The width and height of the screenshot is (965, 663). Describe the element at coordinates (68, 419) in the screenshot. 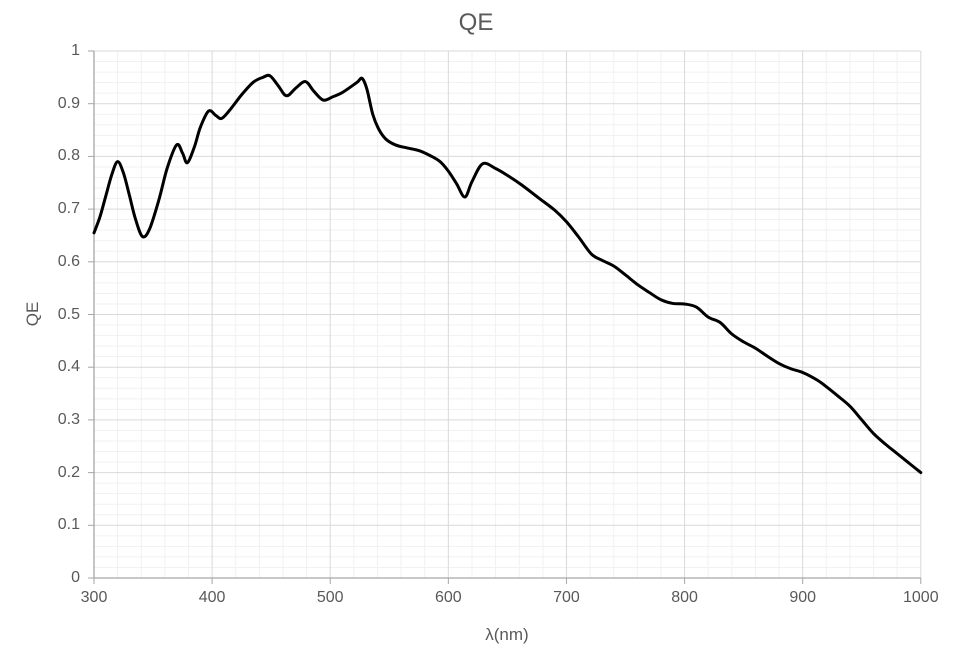

I see `y-tick-label: 0.3` at that location.